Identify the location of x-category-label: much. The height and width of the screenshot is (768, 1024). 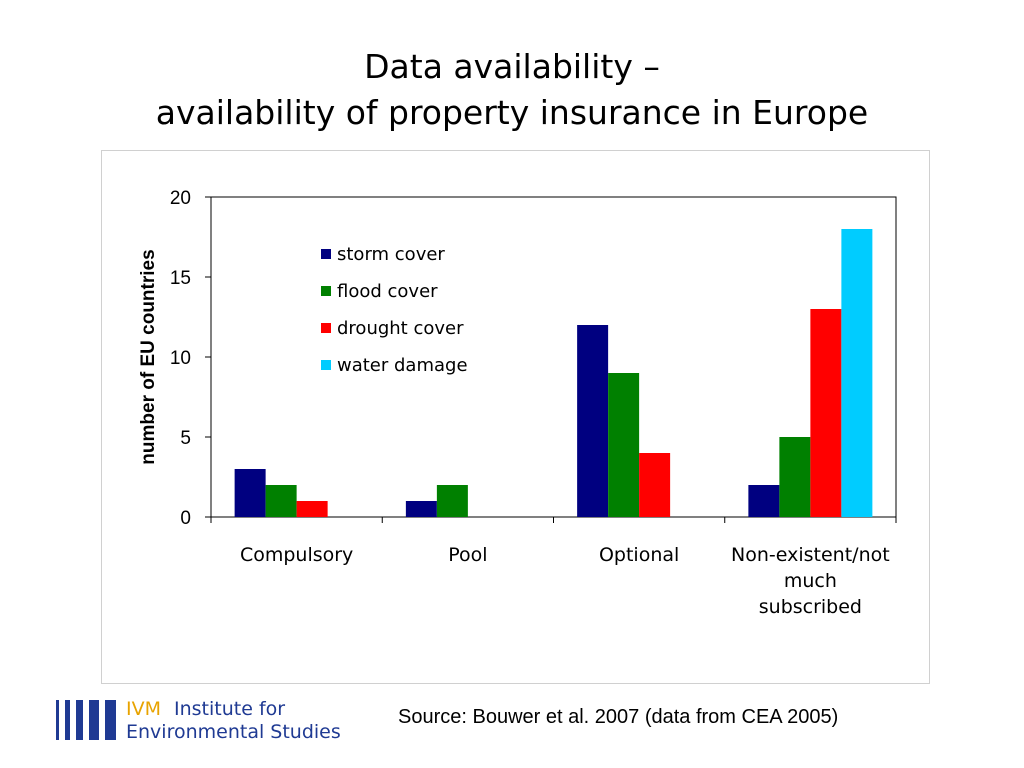
(810, 581).